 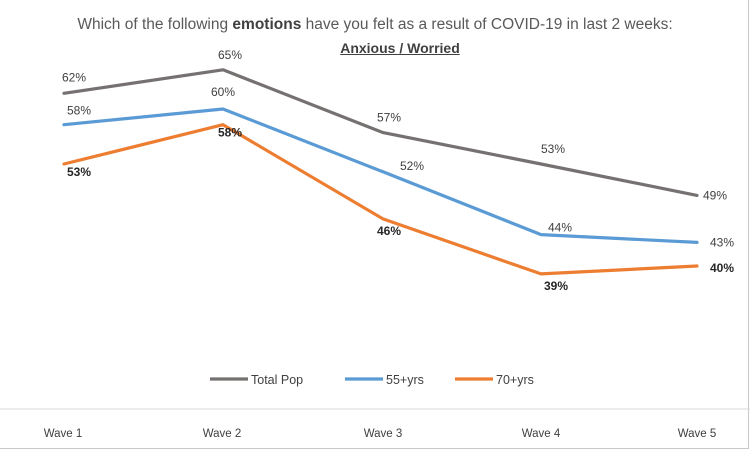 I want to click on chart-subtitle: Anxious / Worried, so click(x=400, y=48).